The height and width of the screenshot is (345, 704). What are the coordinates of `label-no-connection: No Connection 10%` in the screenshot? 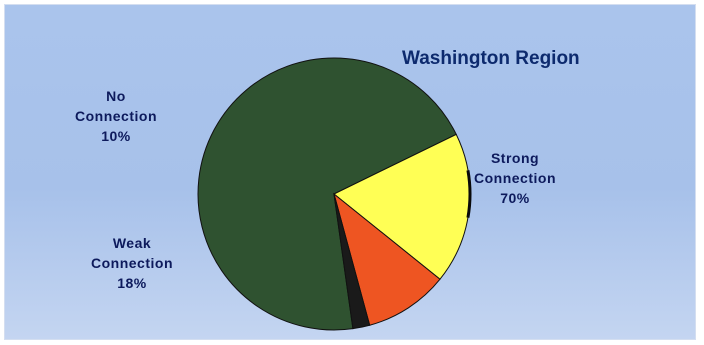 It's located at (116, 116).